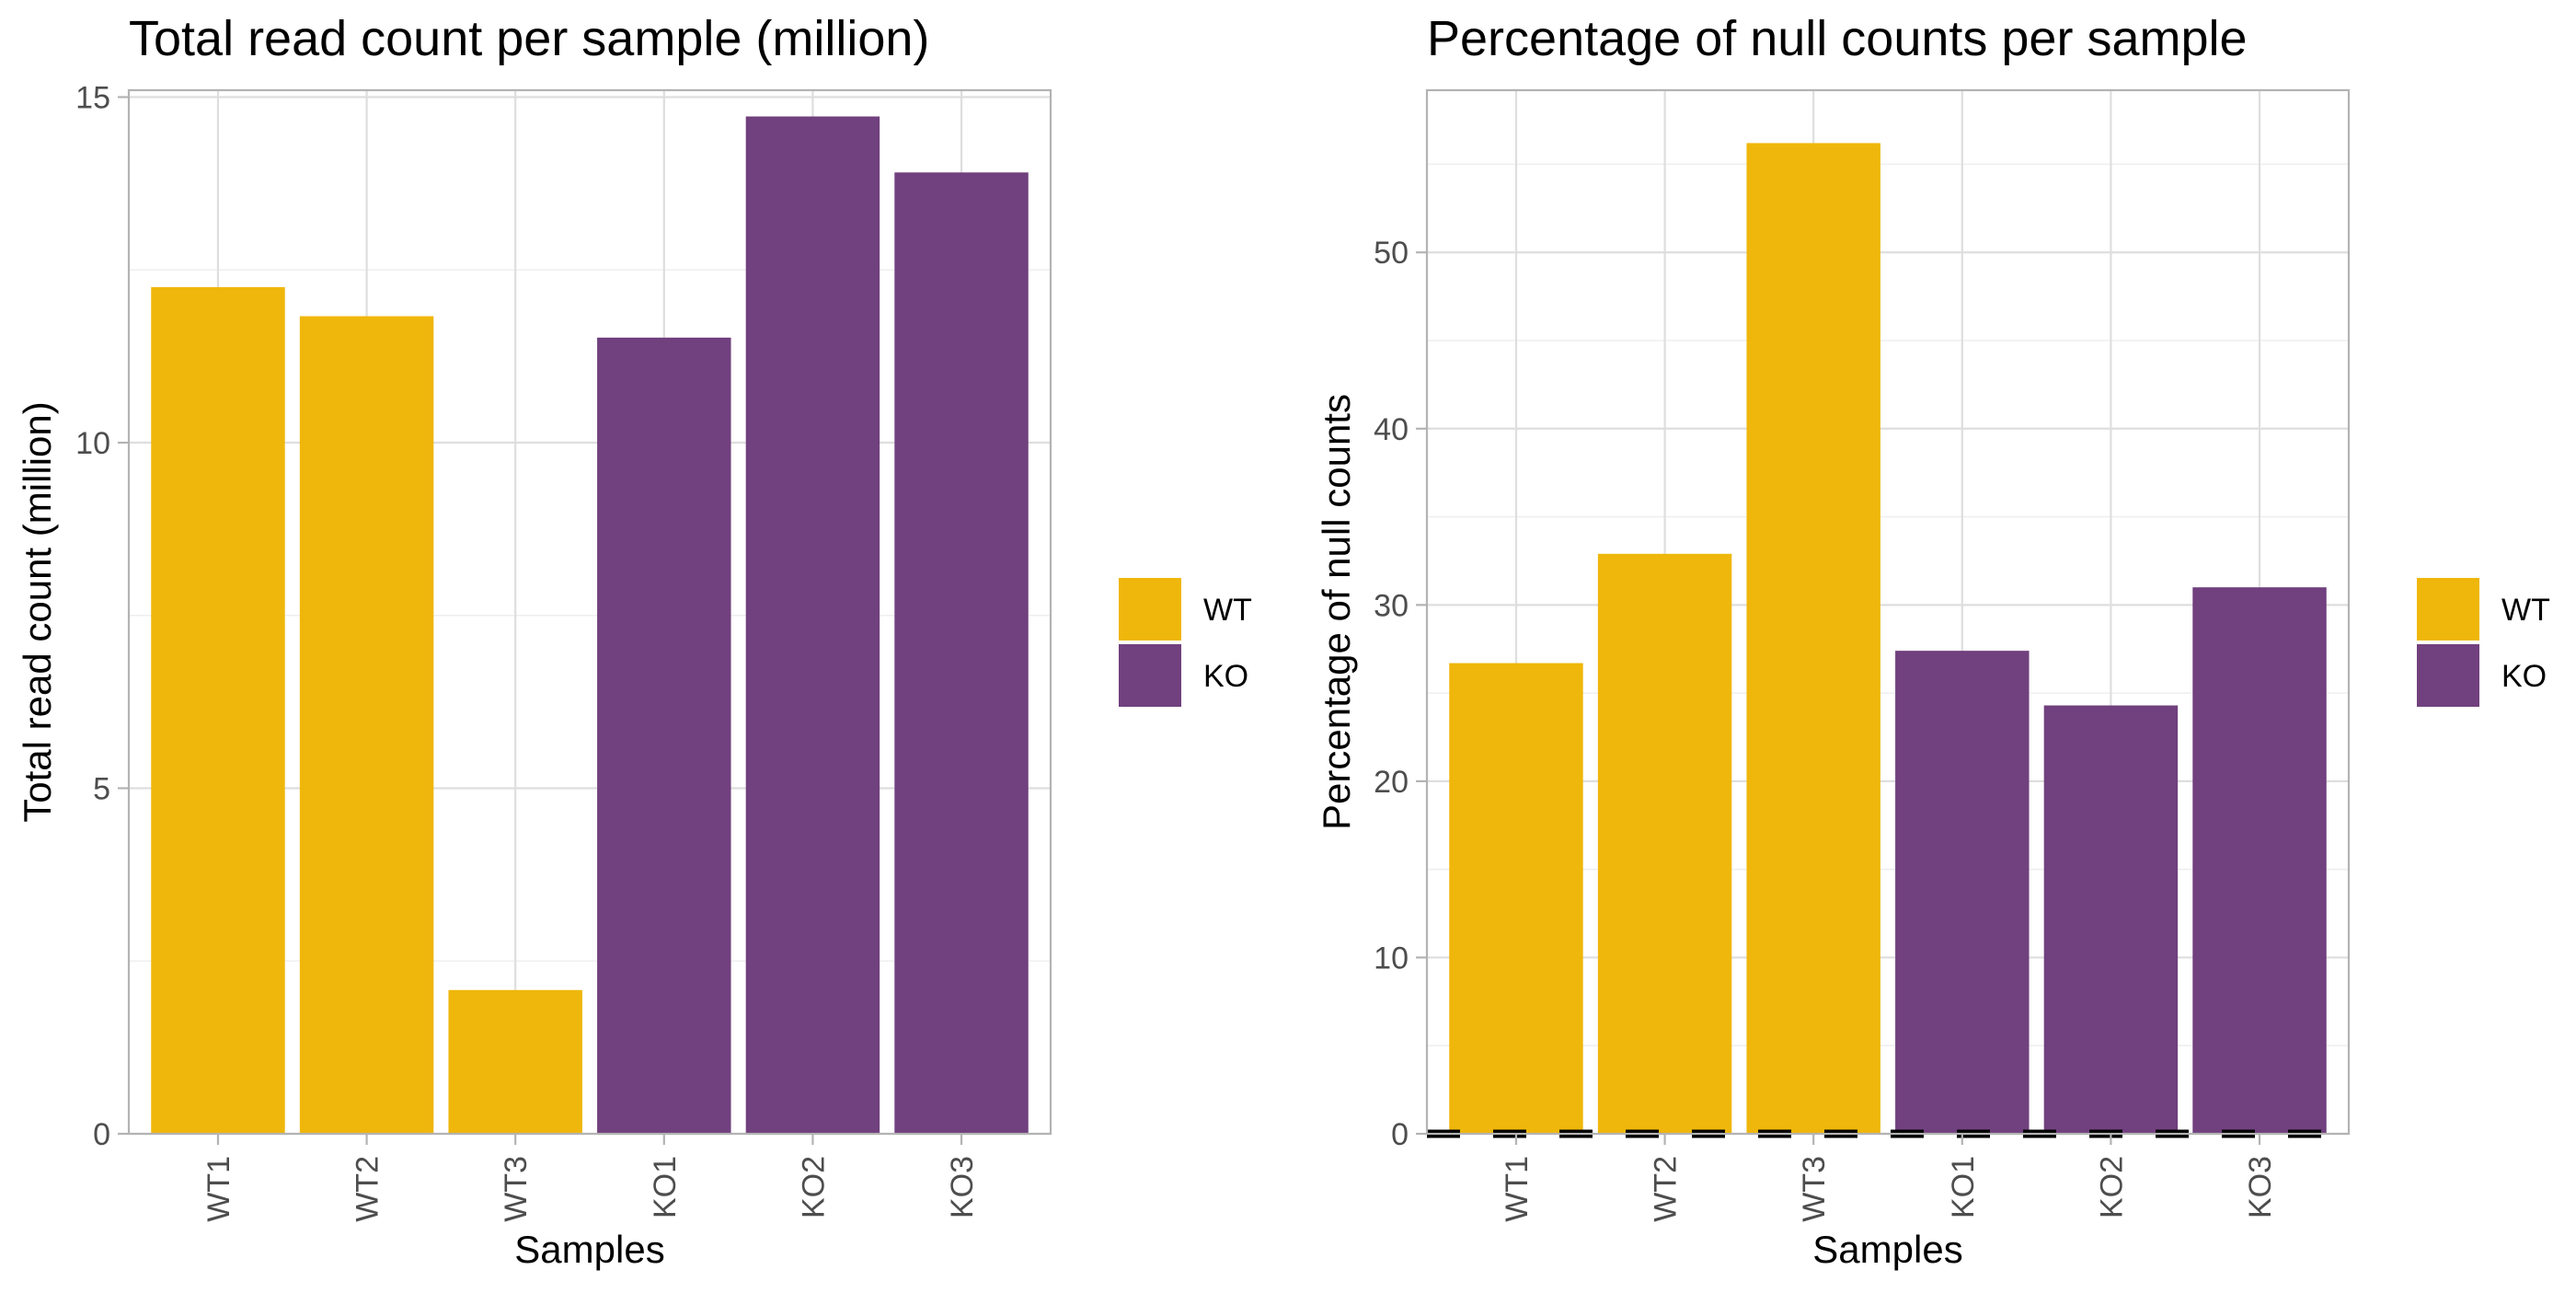  What do you see at coordinates (1336, 612) in the screenshot?
I see `chart2-y-axis-title: Percentage of null counts` at bounding box center [1336, 612].